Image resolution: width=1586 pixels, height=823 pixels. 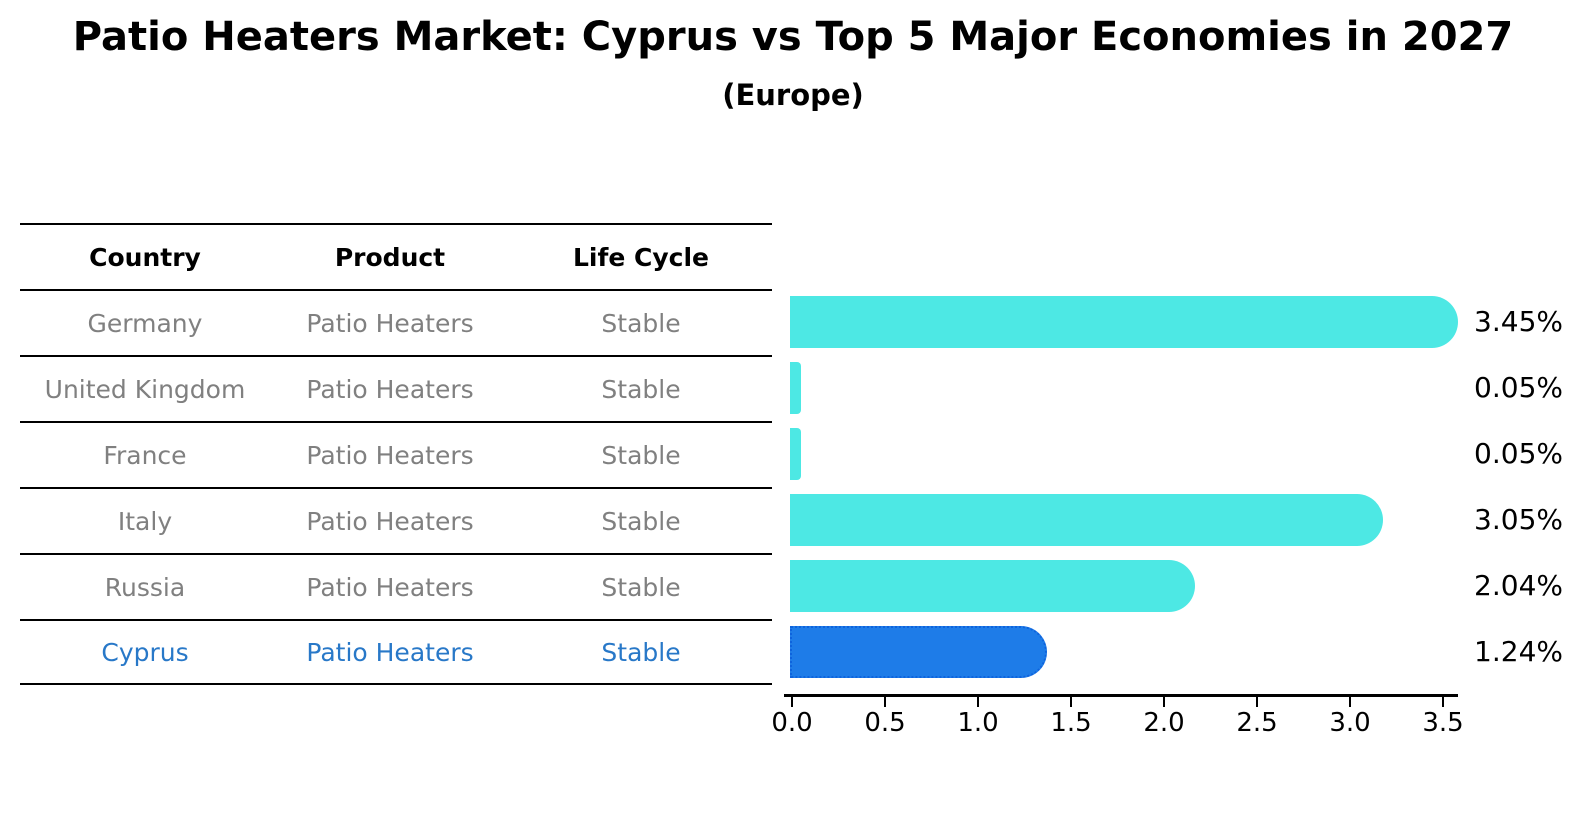 I want to click on bar-russia, so click(x=992, y=586).